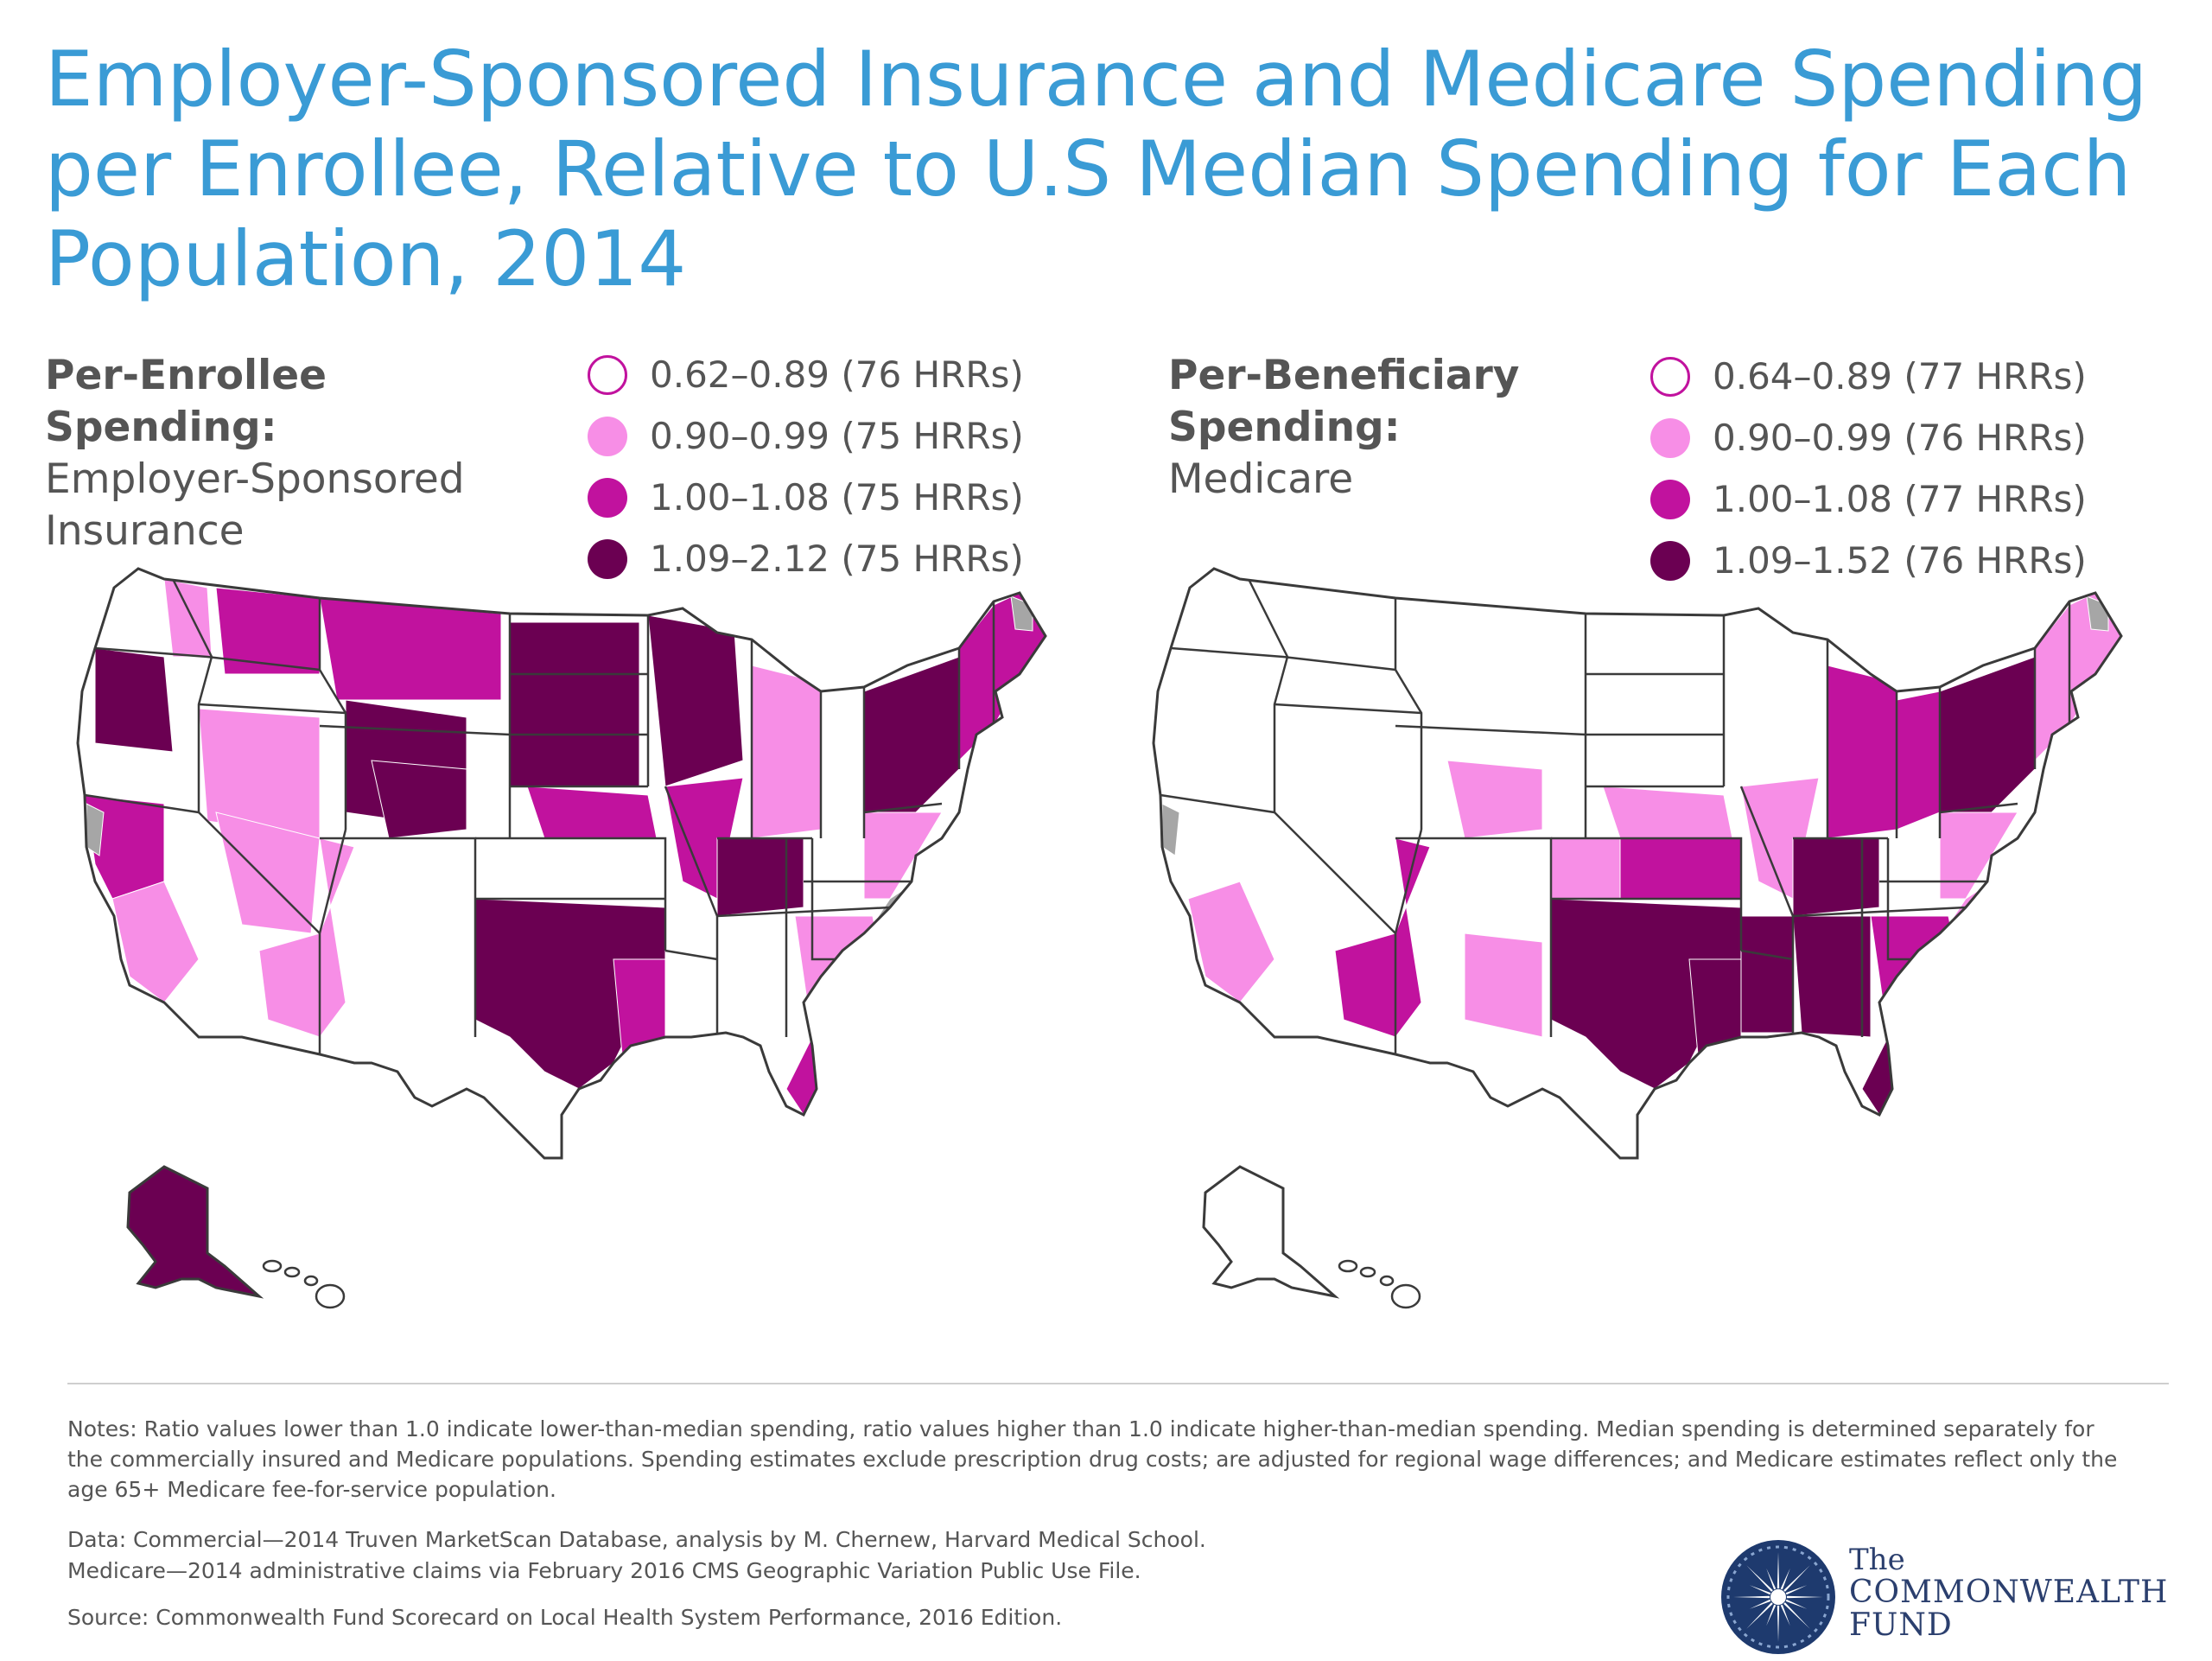 This screenshot has width=2212, height=1661. What do you see at coordinates (837, 559) in the screenshot?
I see `legend-label: 1.09–2.12 (75 HRRs)` at bounding box center [837, 559].